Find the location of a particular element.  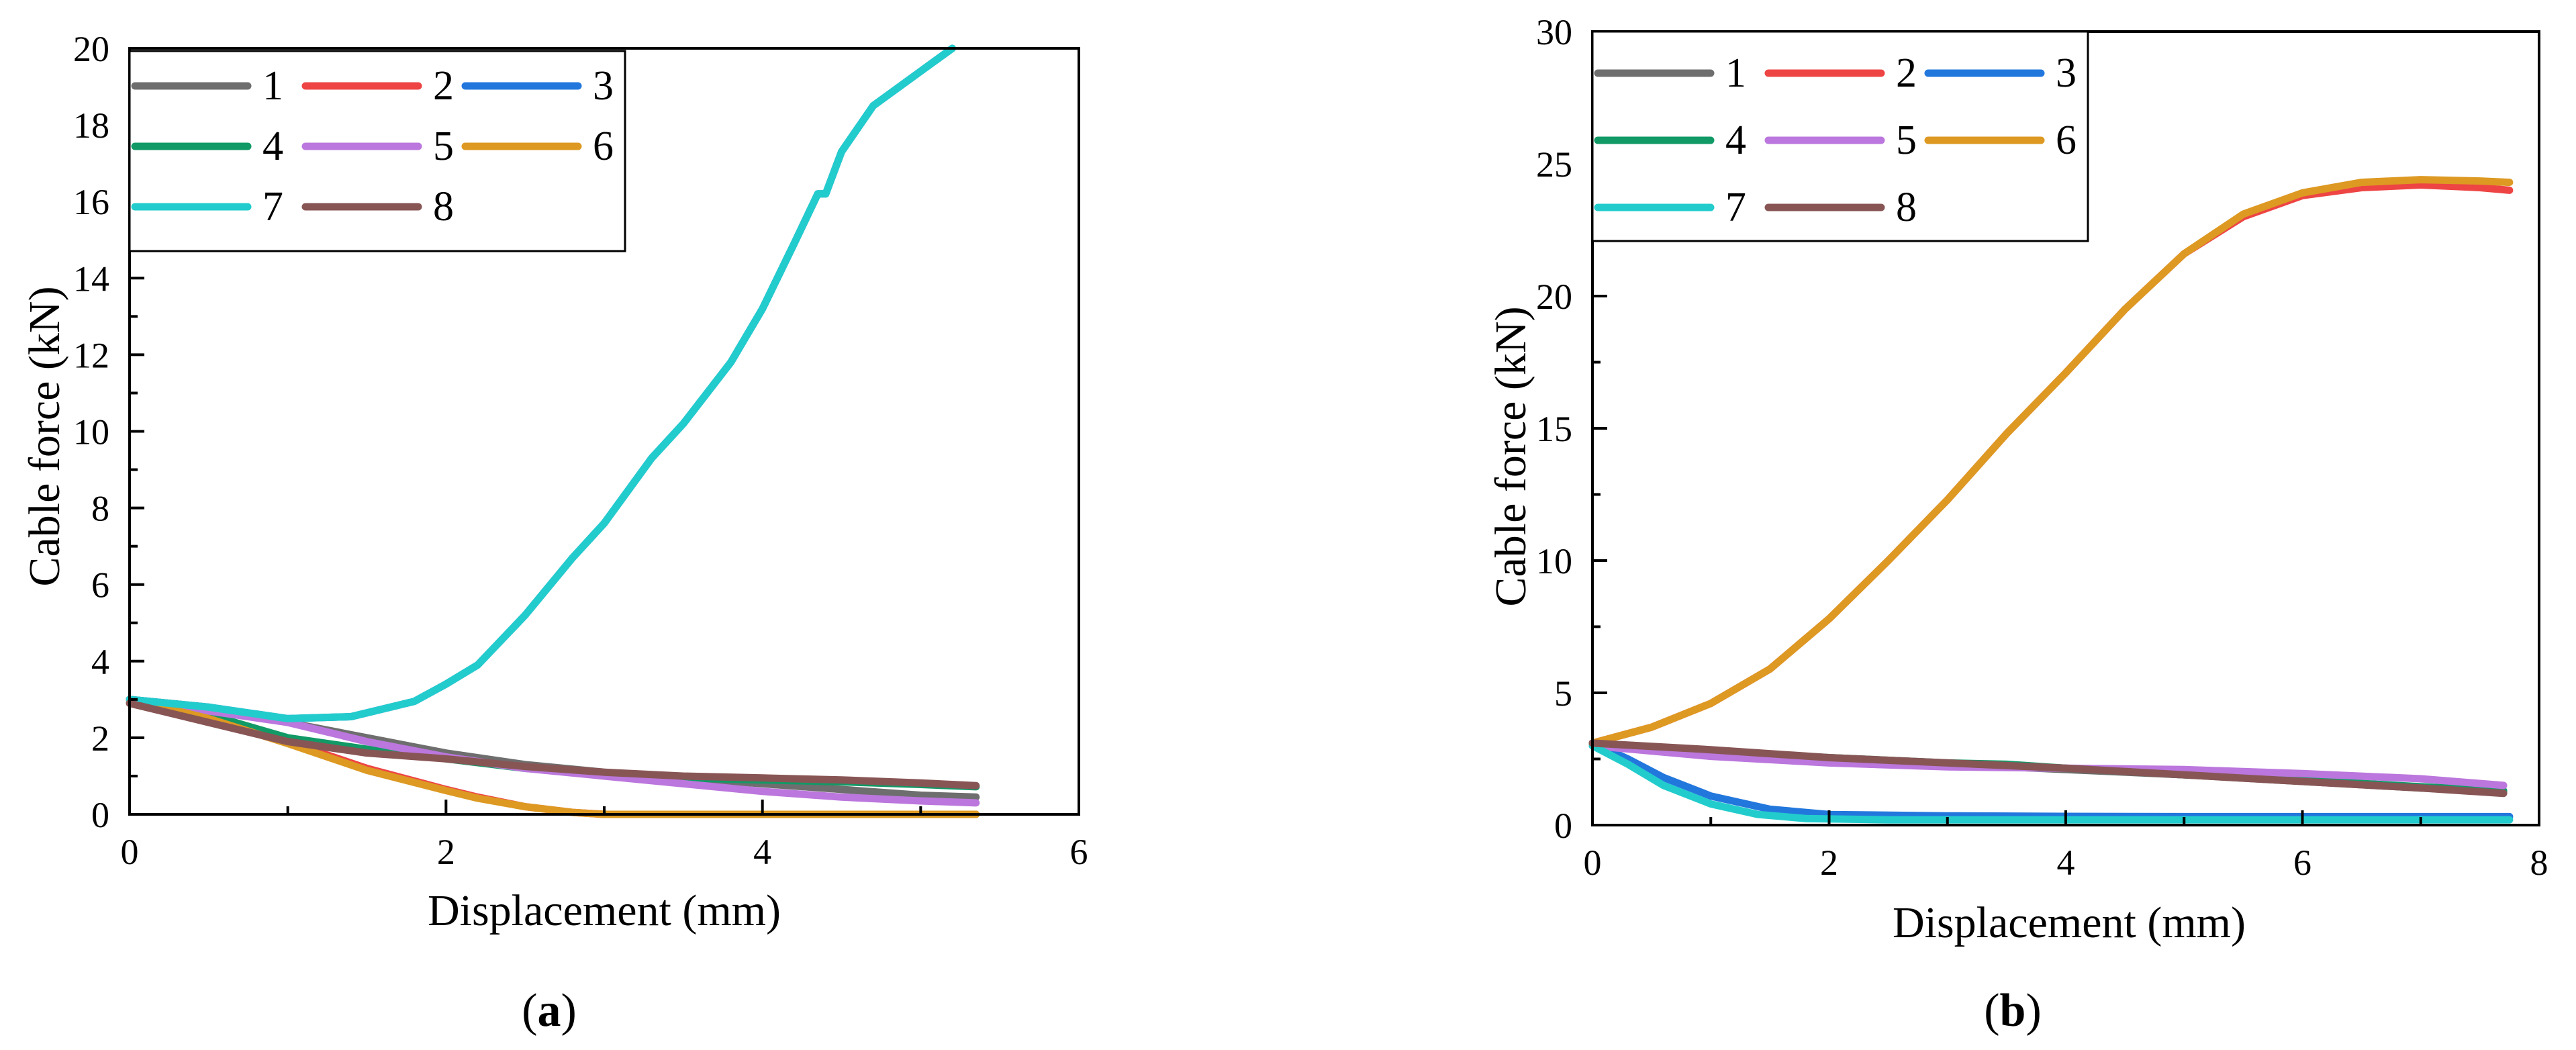

y-tick-label-a-4: 4 is located at coordinates (100, 662).